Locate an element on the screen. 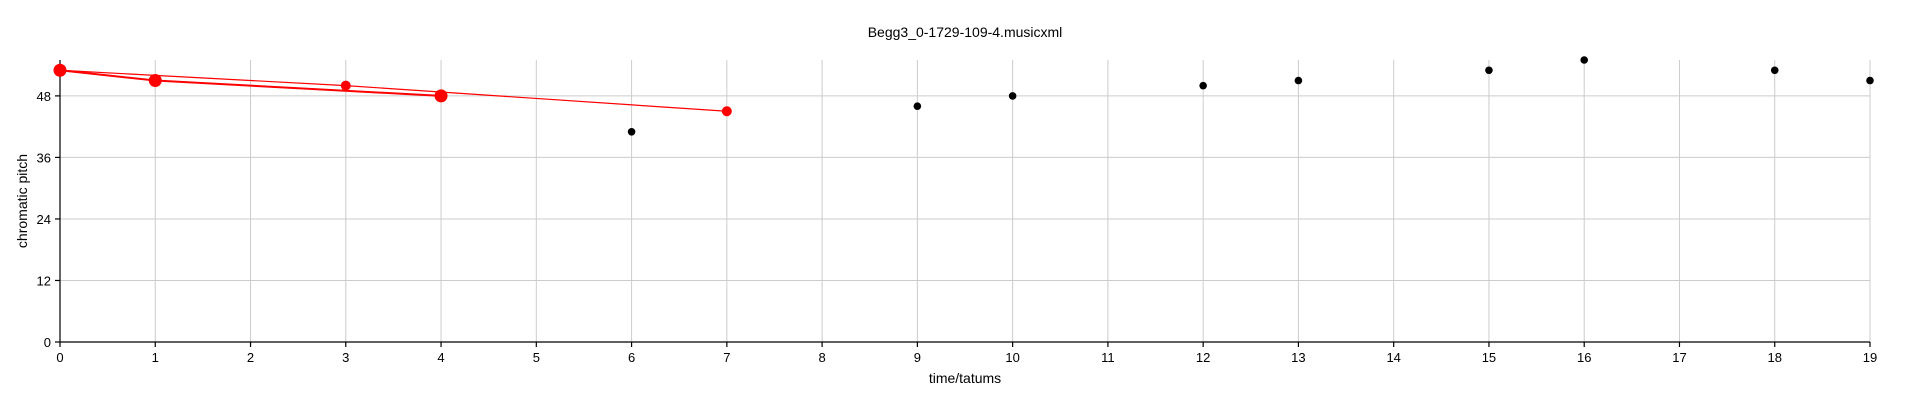 The height and width of the screenshot is (401, 1920). y-axis-label: chromatic pitch is located at coordinates (22, 201).